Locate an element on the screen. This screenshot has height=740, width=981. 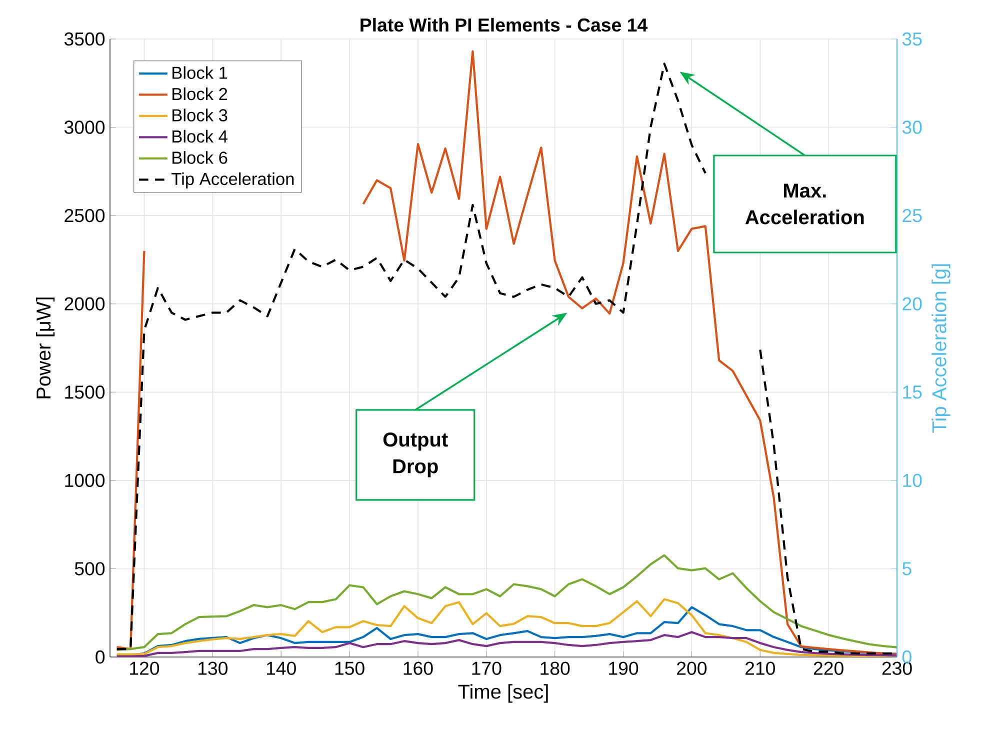
y-tick-label: 1500 is located at coordinates (85, 392).